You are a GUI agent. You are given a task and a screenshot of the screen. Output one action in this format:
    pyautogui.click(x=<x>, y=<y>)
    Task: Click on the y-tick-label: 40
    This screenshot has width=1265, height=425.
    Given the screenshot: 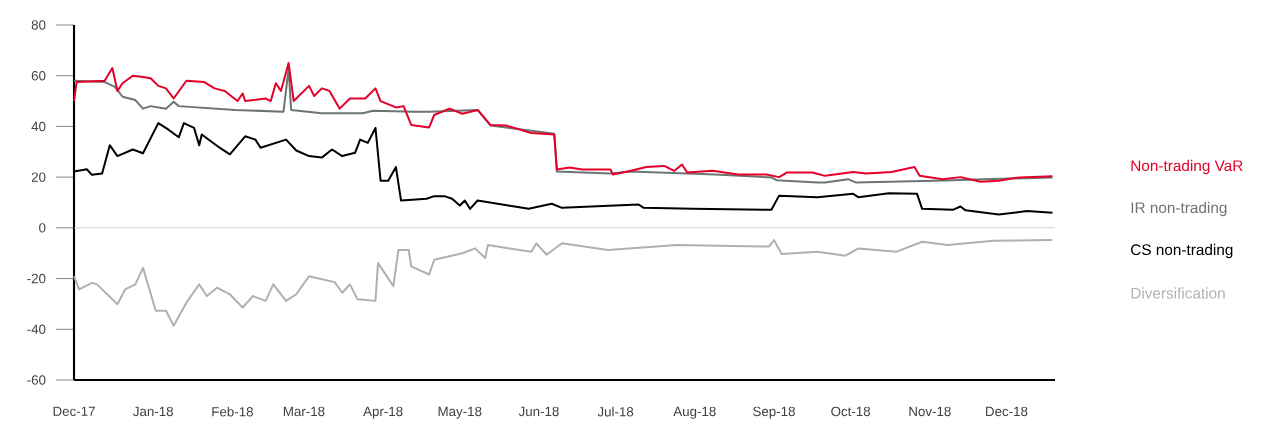 What is the action you would take?
    pyautogui.click(x=38, y=126)
    